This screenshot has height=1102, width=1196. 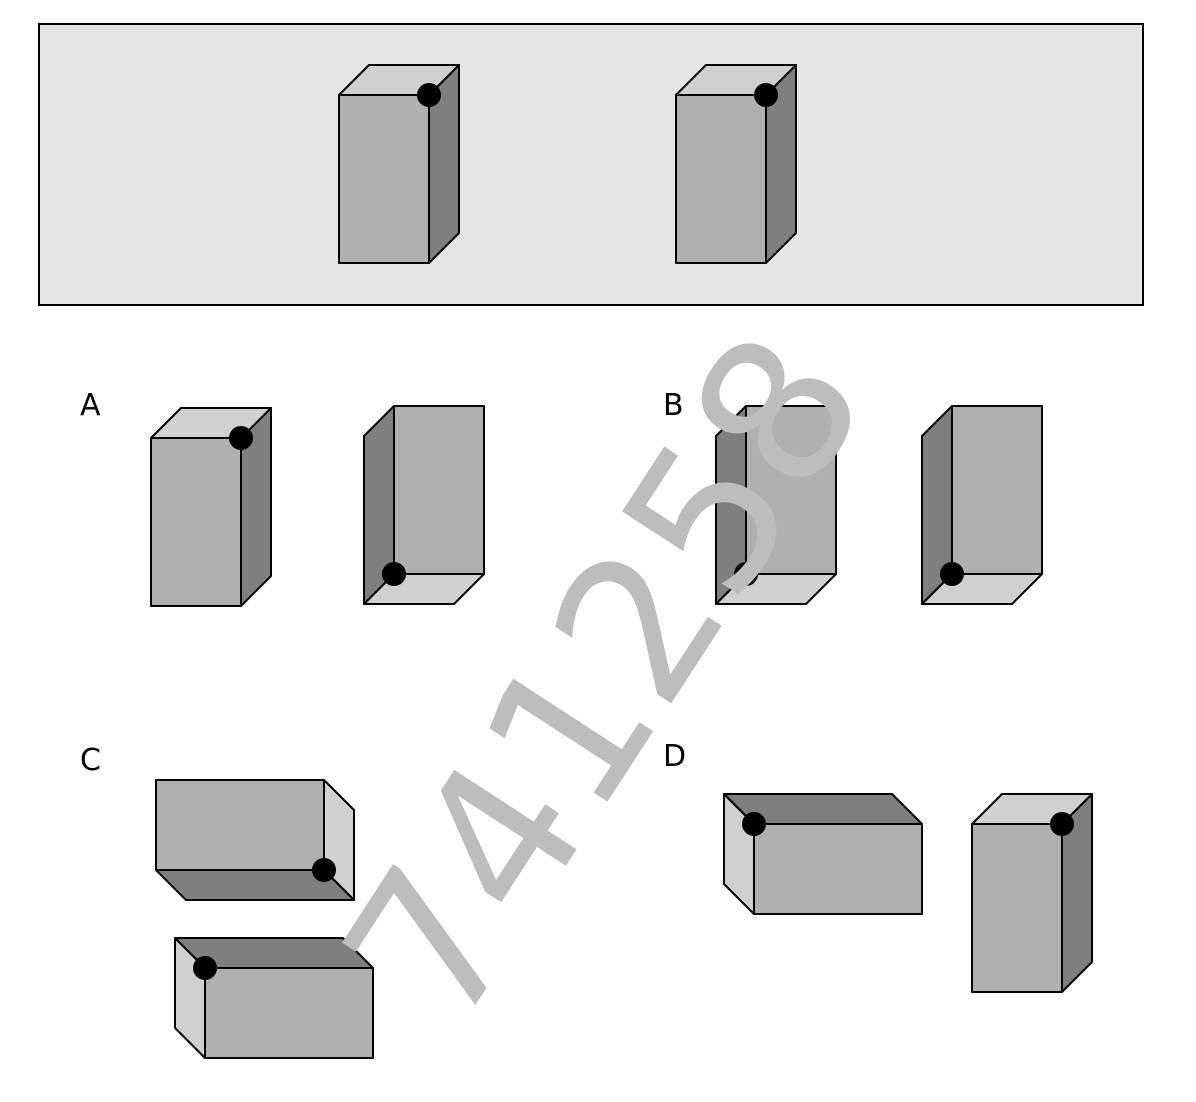 I want to click on option-label-b: B, so click(x=673, y=405).